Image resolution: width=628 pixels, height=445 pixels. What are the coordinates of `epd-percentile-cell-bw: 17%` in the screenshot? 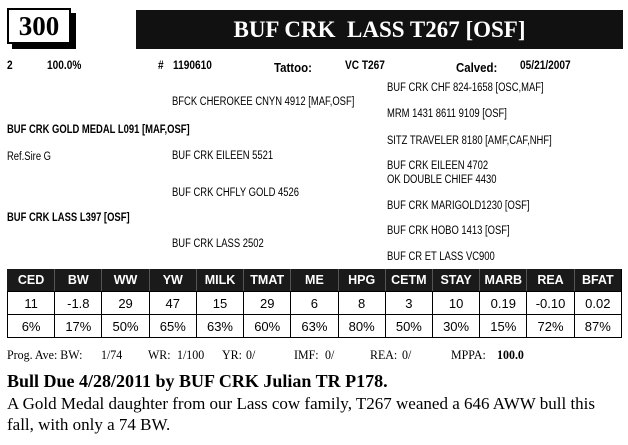 It's located at (78, 326).